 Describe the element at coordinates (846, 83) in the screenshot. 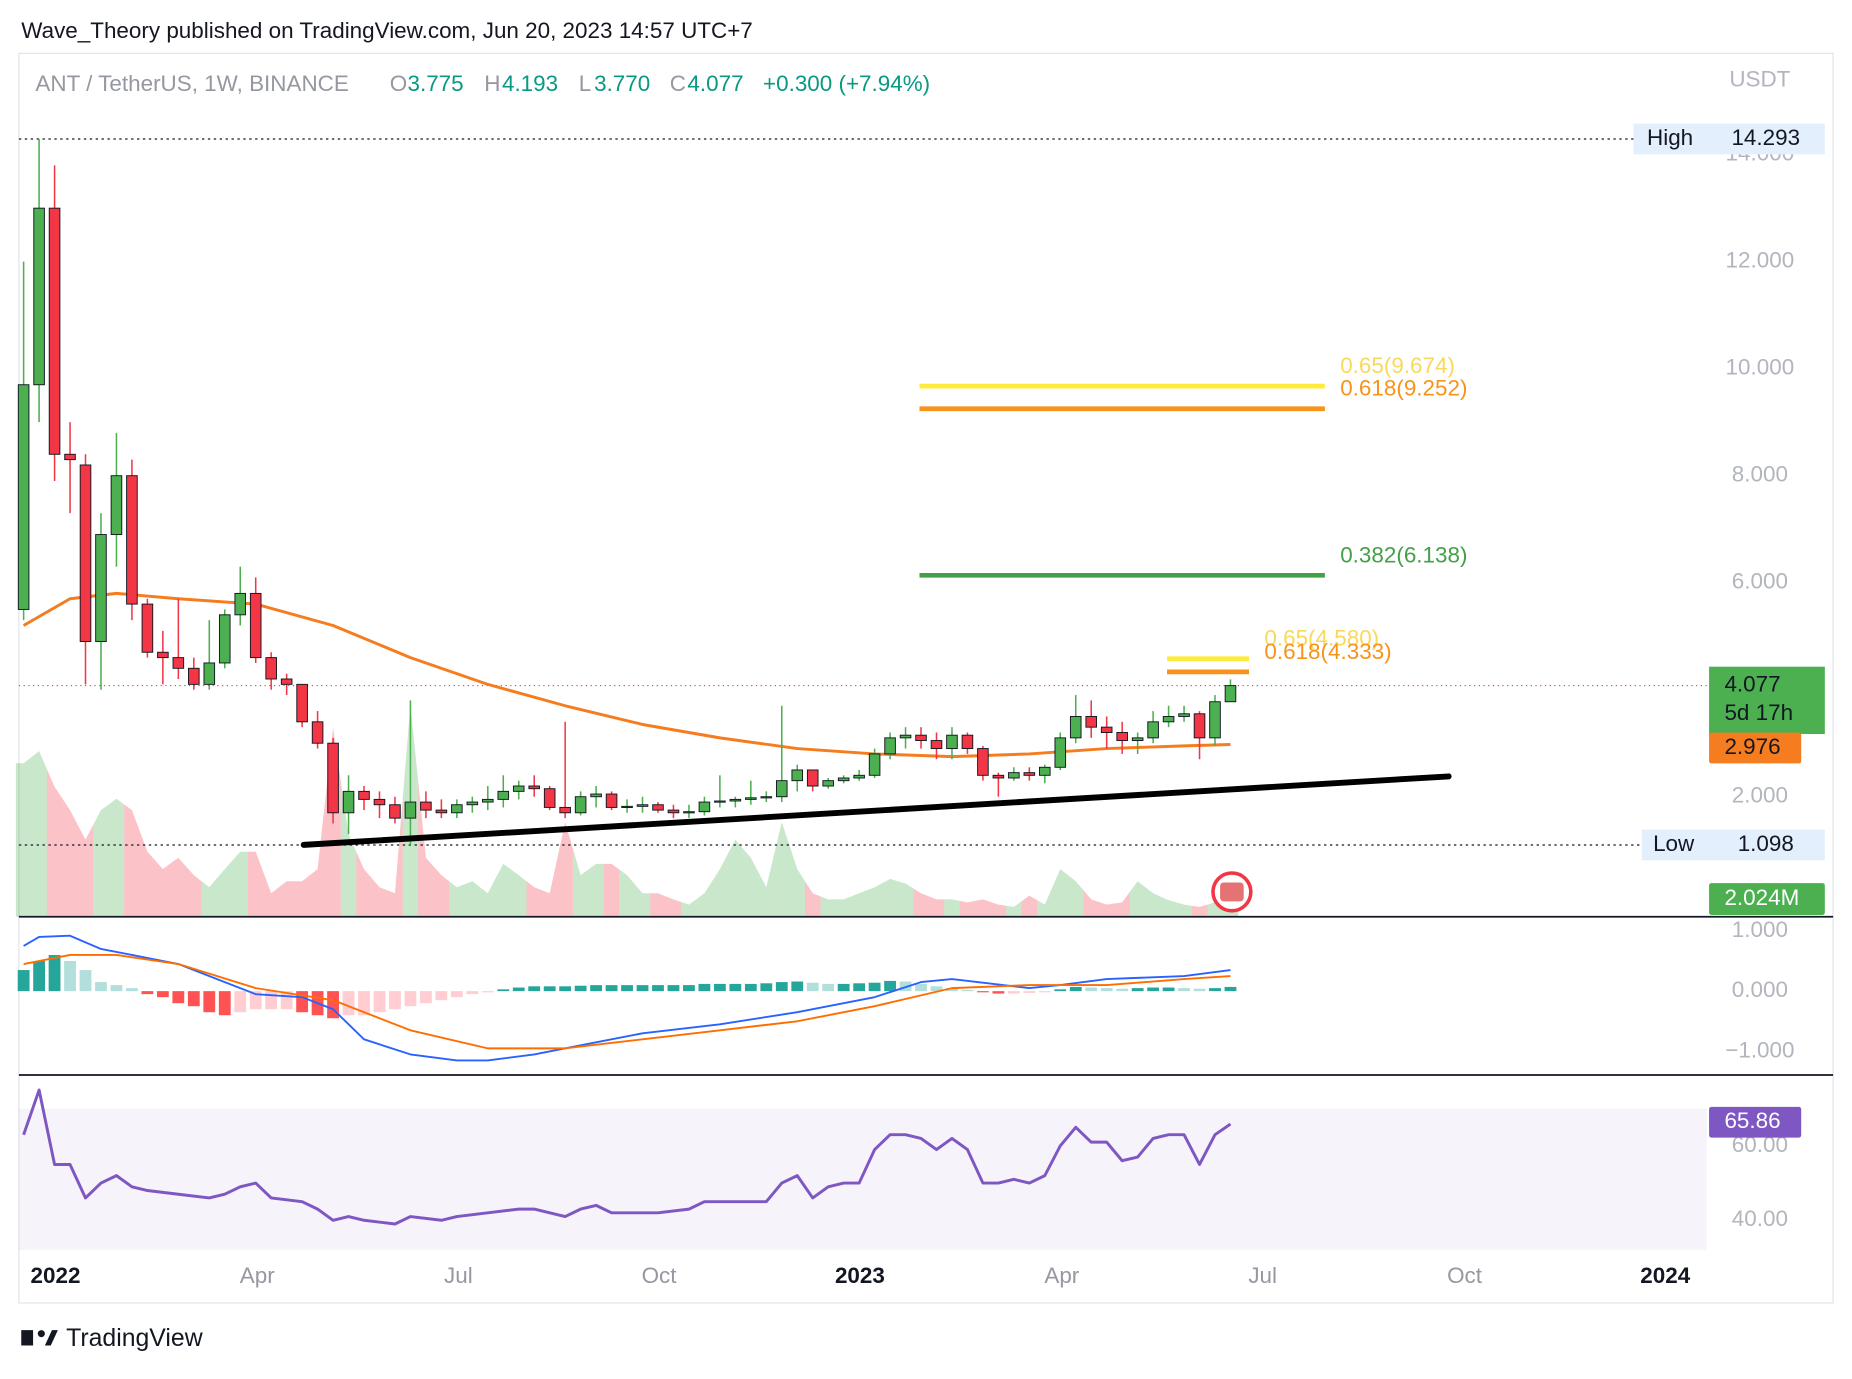

I see `legend-change: +0.300 (+7.94%)` at that location.